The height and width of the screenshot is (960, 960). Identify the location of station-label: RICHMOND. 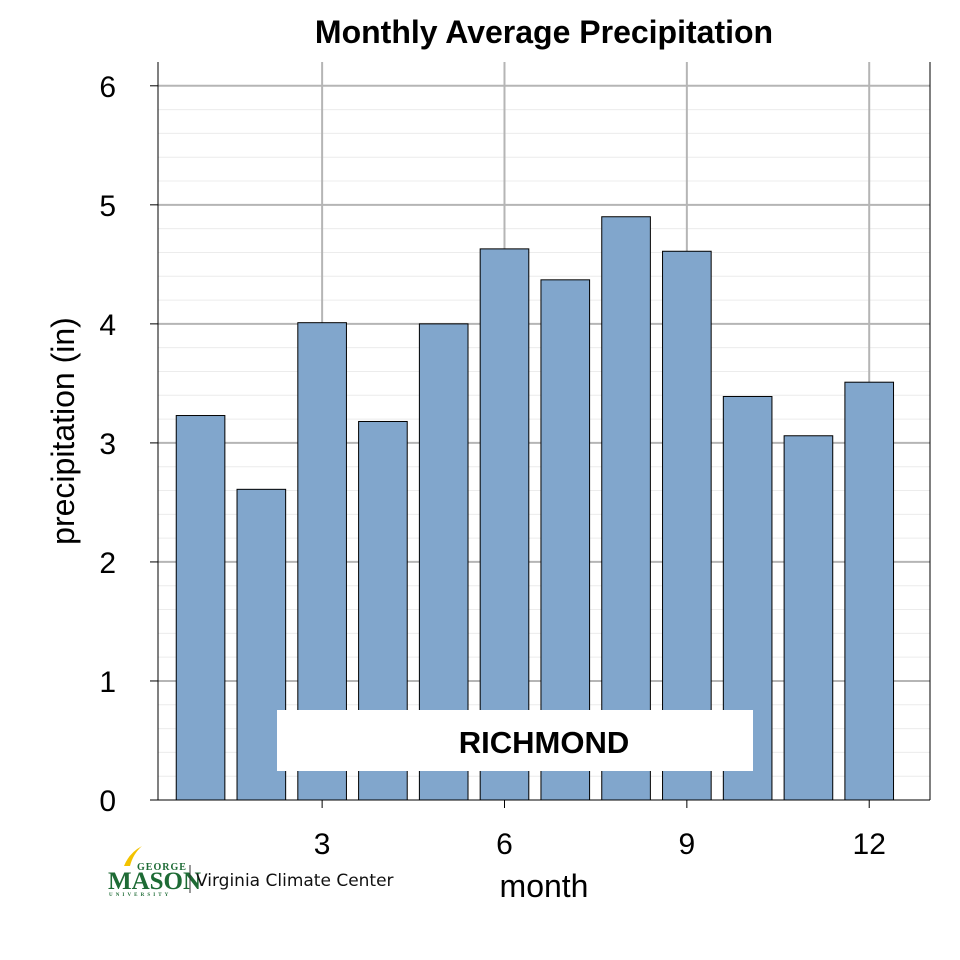
(544, 742).